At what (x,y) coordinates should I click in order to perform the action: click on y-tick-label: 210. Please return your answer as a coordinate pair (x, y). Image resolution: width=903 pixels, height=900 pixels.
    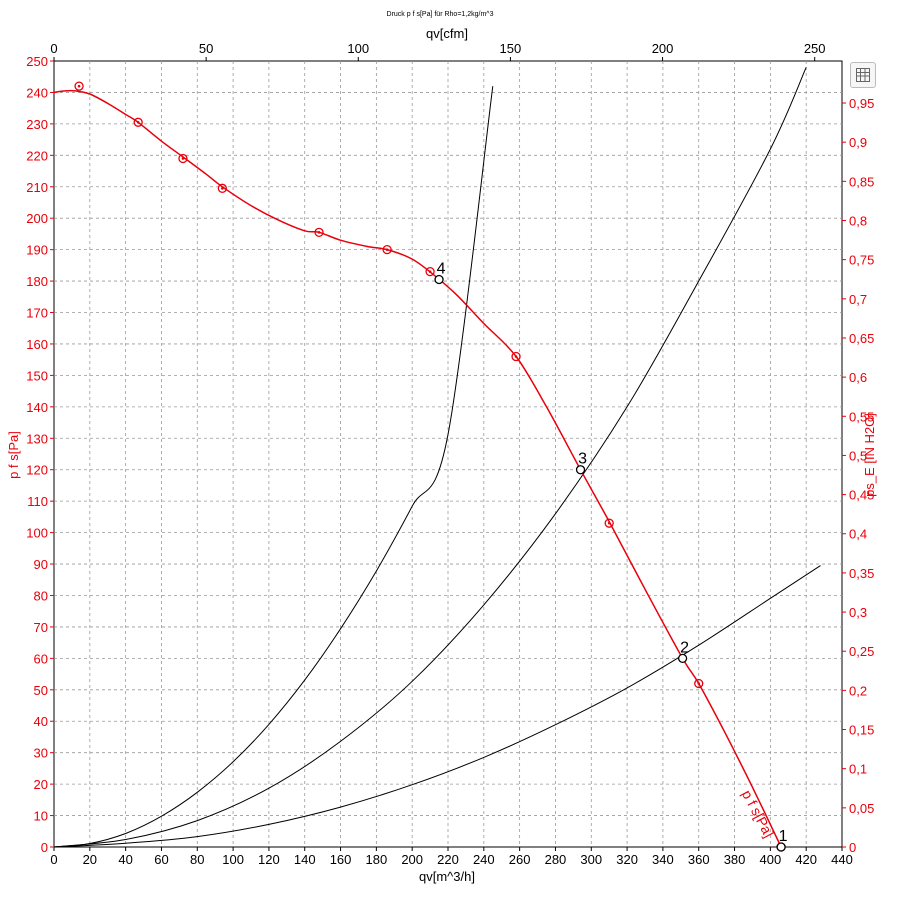
    Looking at the image, I should click on (37, 187).